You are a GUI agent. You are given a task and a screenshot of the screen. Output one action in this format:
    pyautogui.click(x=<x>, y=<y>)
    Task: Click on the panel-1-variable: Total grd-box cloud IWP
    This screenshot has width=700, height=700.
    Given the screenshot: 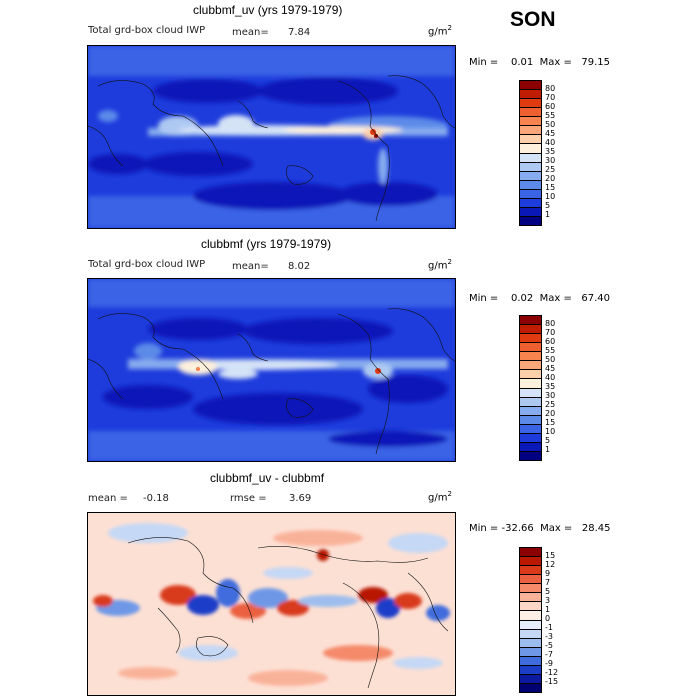 What is the action you would take?
    pyautogui.click(x=147, y=30)
    